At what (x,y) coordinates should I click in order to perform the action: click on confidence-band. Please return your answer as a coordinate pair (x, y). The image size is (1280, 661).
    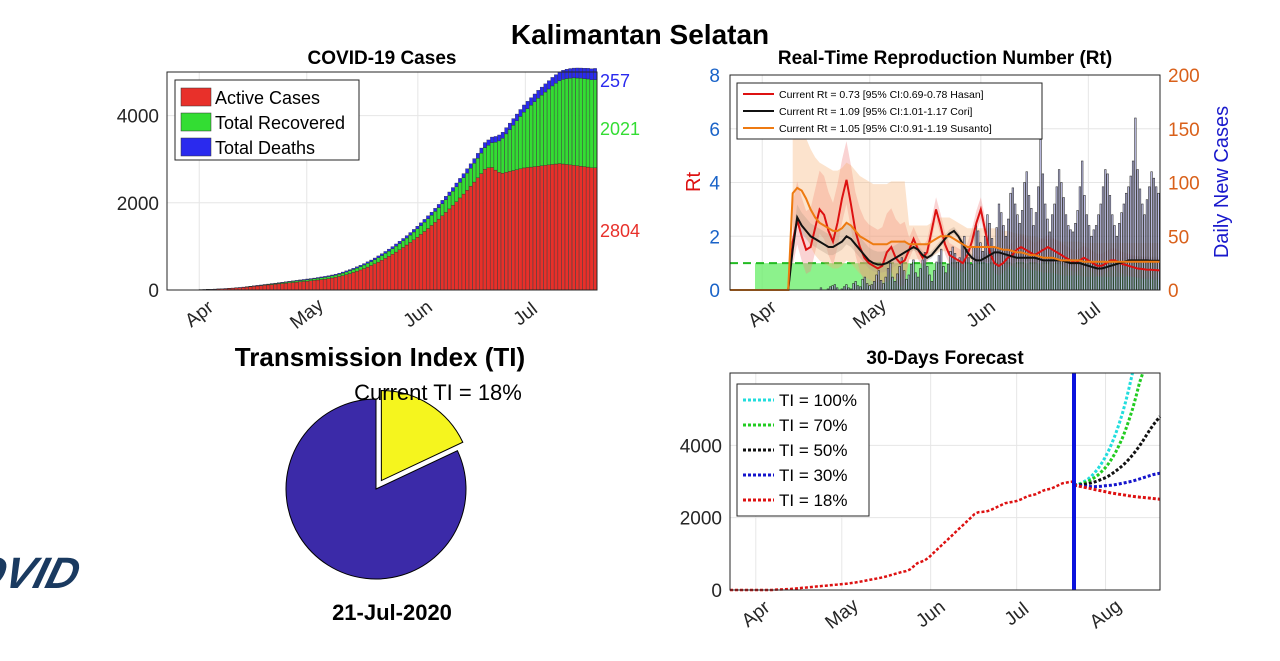
    Looking at the image, I should click on (976, 238).